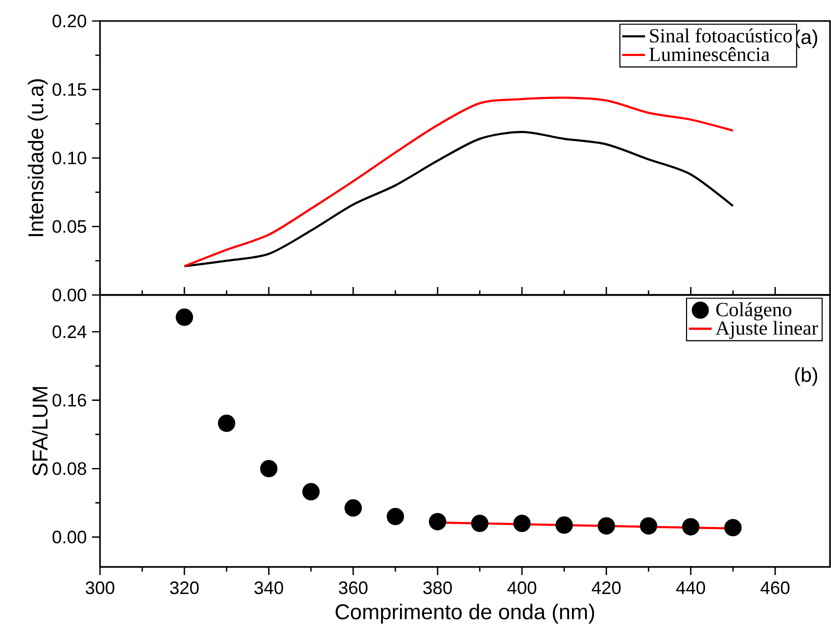  I want to click on x-tick-label: 320, so click(184, 587).